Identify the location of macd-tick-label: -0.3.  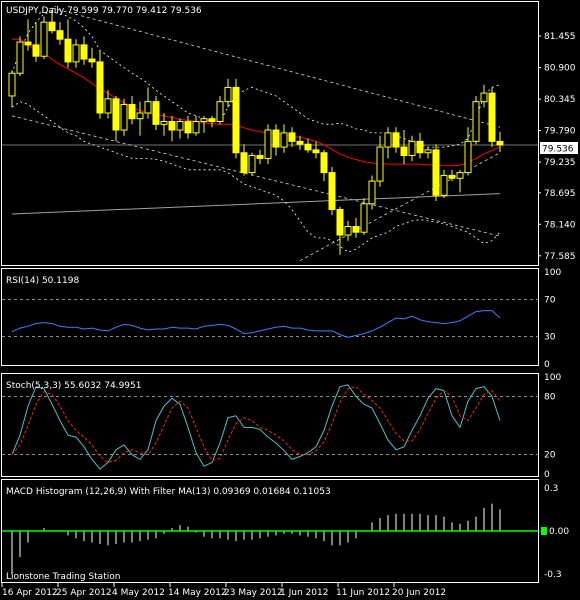
(553, 575).